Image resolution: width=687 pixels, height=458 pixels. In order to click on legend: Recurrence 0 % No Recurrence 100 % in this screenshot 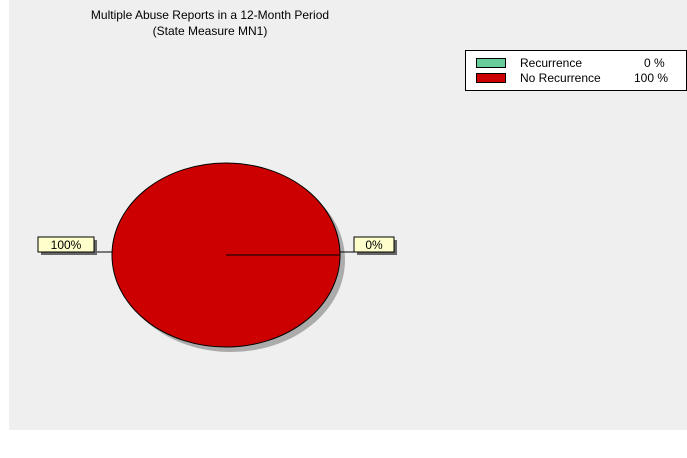, I will do `click(576, 70)`.